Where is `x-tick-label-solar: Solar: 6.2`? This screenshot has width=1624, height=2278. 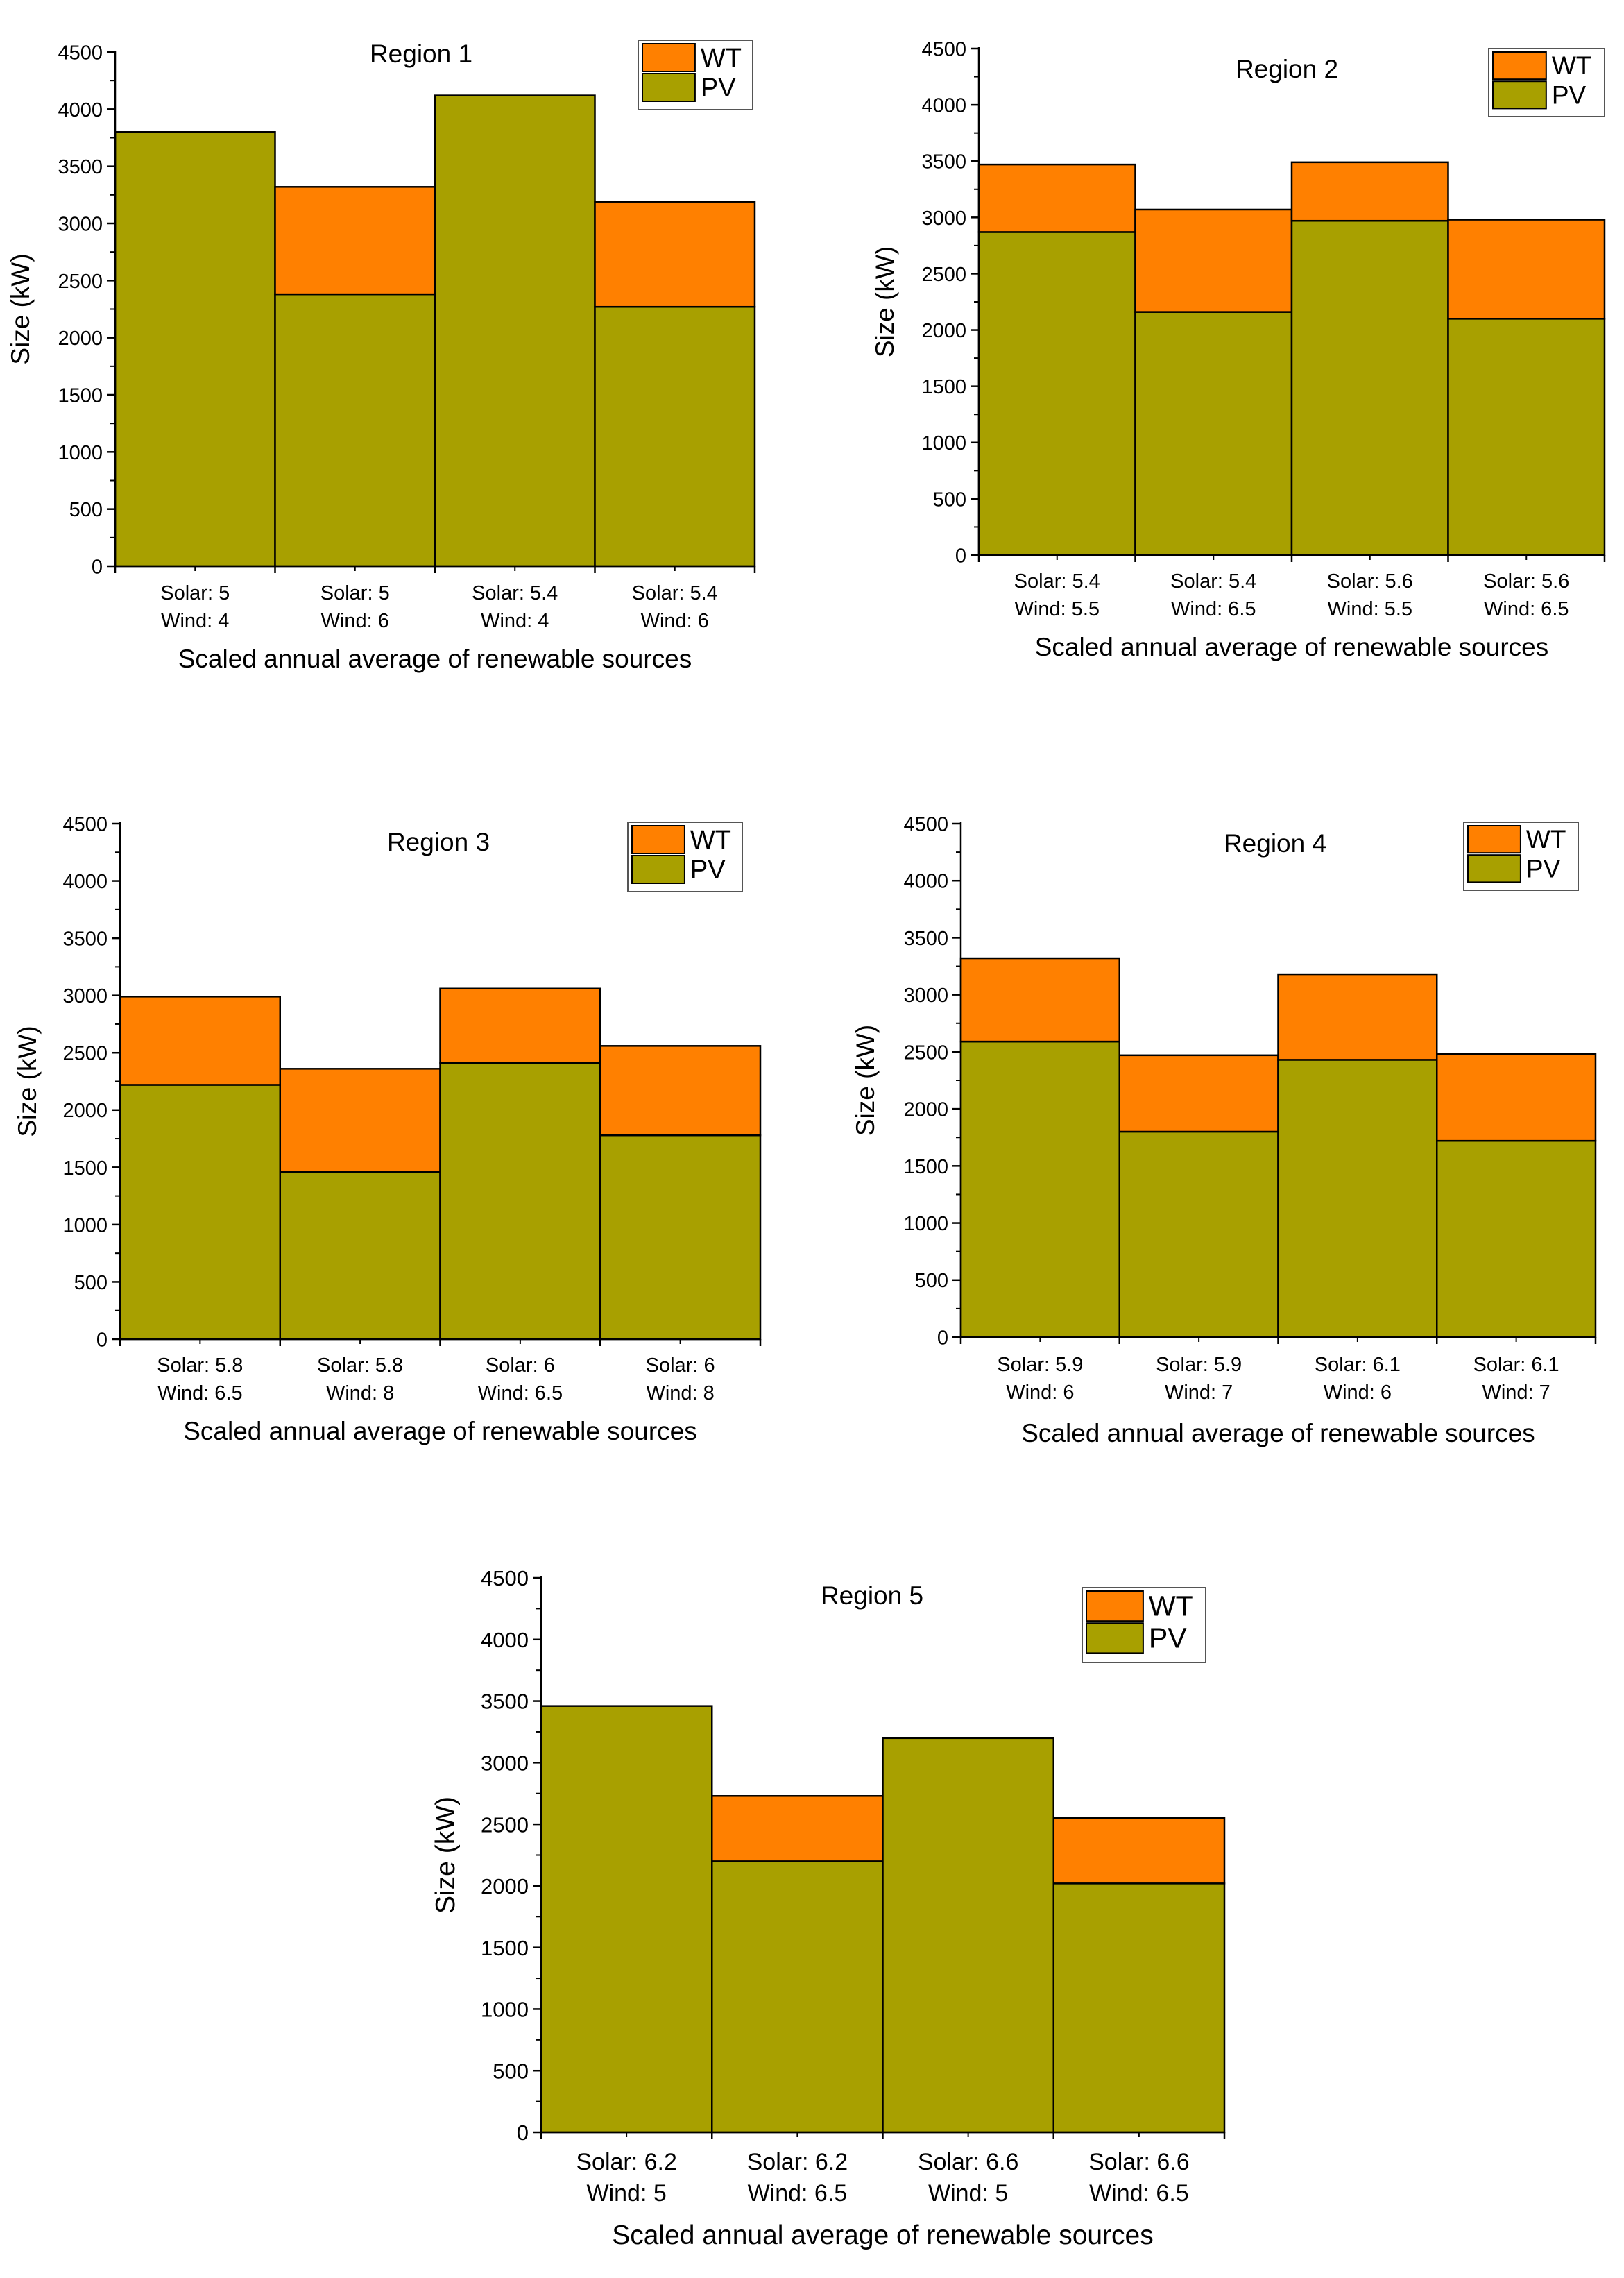
x-tick-label-solar: Solar: 6.2 is located at coordinates (798, 2162).